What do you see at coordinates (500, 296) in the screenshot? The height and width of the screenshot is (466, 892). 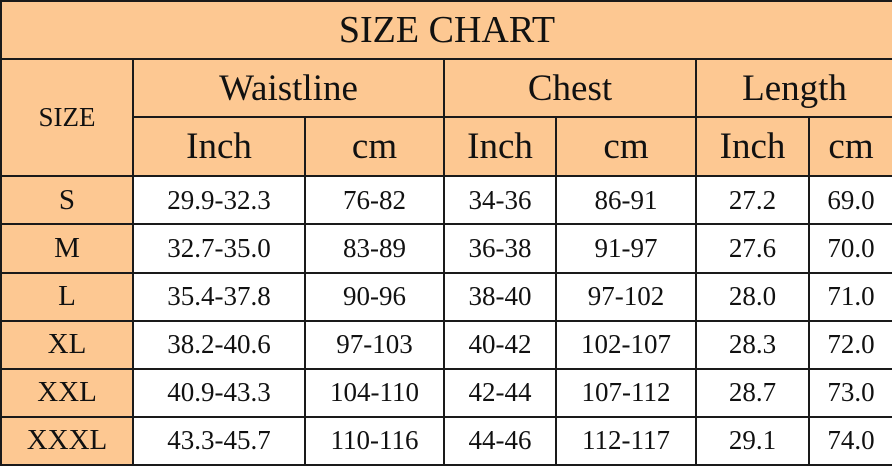 I see `chest-inch-cell: 38-40` at bounding box center [500, 296].